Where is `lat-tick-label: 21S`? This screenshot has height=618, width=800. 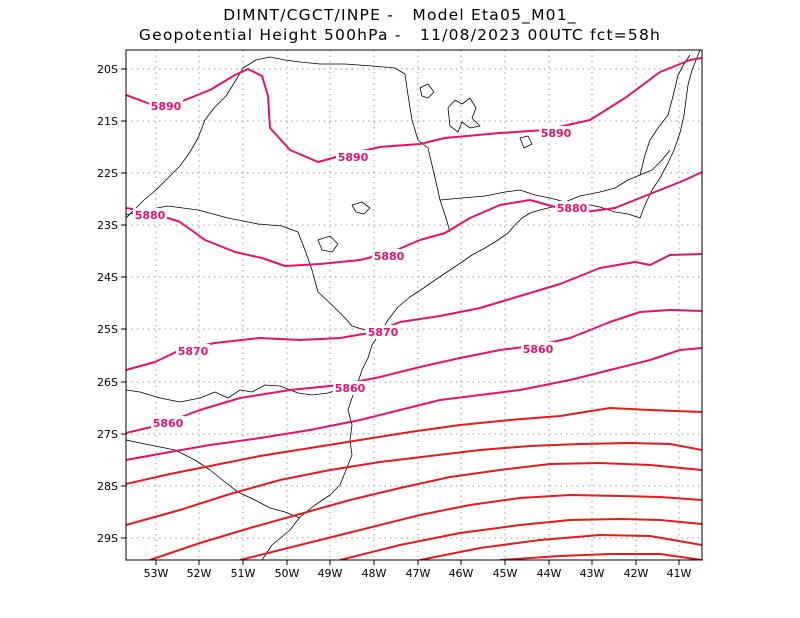
lat-tick-label: 21S is located at coordinates (107, 121).